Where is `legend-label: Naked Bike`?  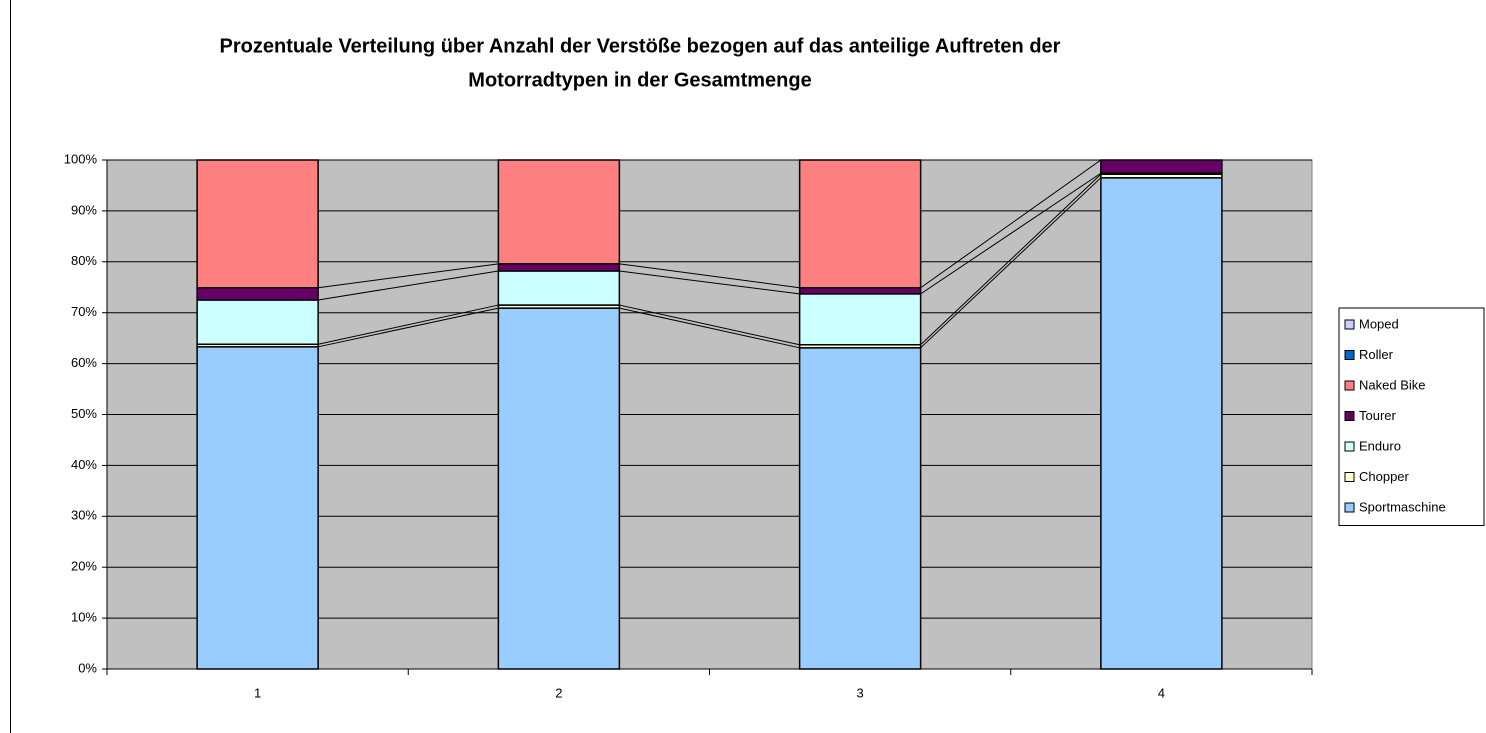
legend-label: Naked Bike is located at coordinates (1392, 384).